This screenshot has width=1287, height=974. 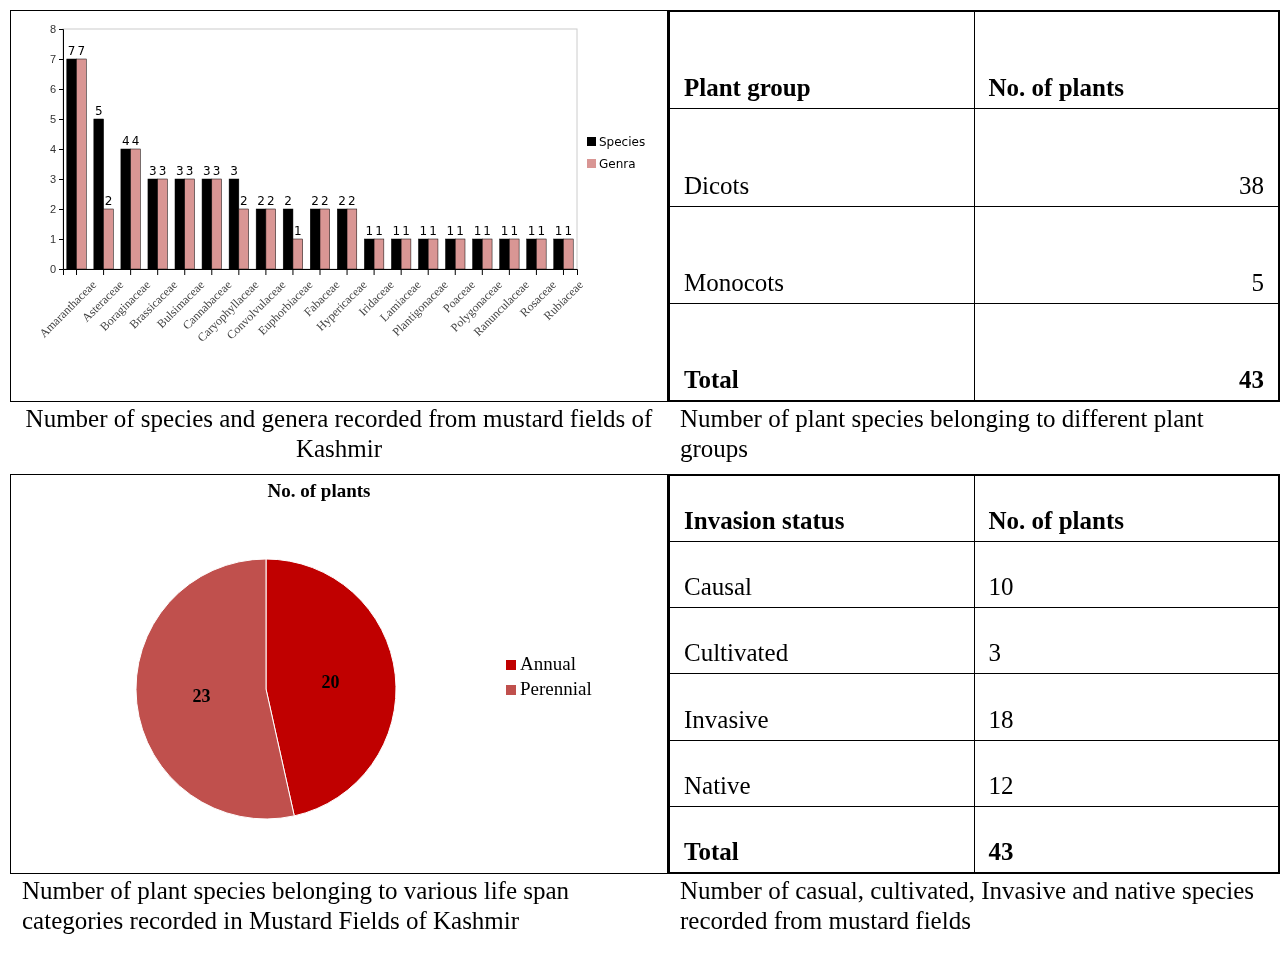 I want to click on data-label: 38, so click(x=1126, y=157).